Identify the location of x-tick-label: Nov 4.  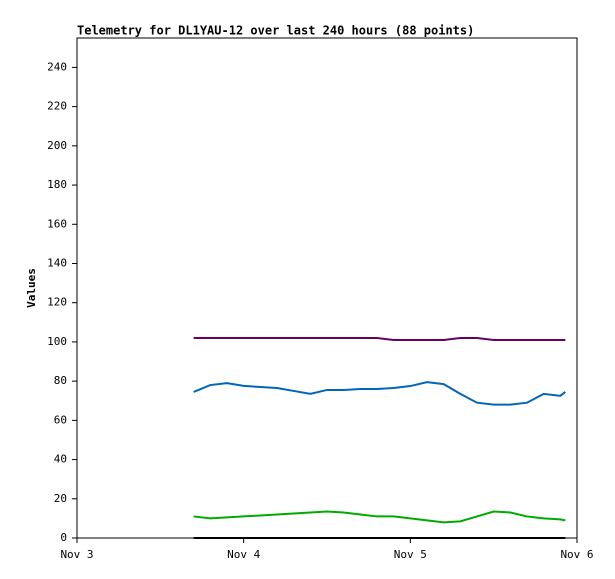
(243, 554).